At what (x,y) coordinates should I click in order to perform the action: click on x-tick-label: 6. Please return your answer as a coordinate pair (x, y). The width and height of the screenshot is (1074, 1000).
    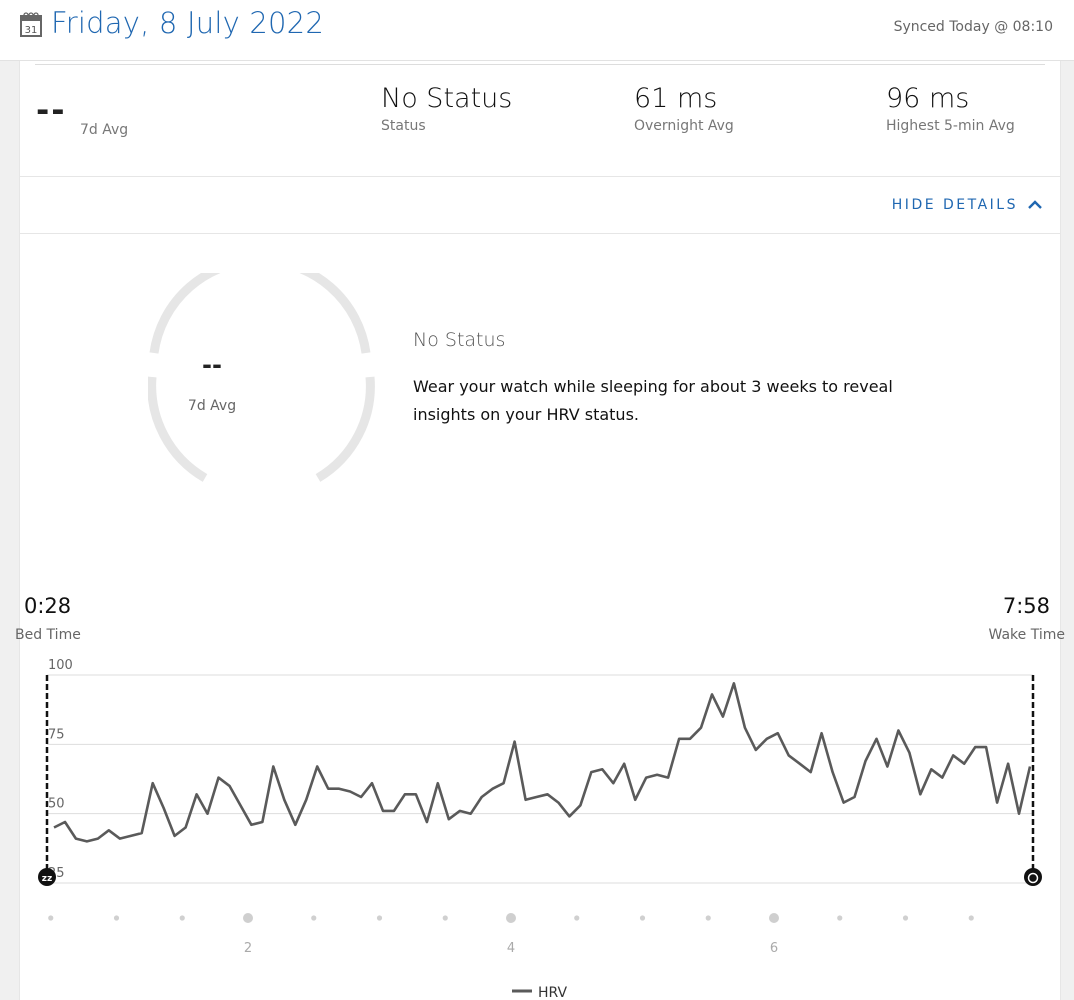
    Looking at the image, I should click on (774, 948).